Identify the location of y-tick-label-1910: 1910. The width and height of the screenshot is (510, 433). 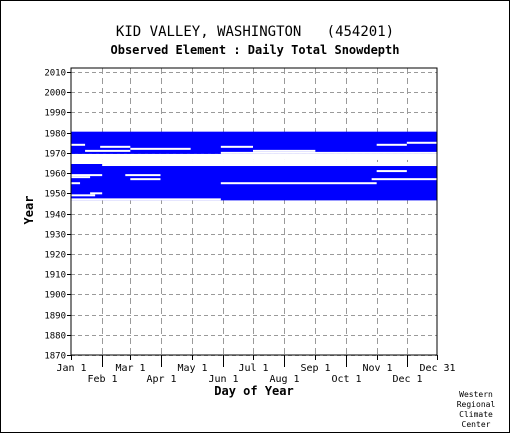
(55, 276).